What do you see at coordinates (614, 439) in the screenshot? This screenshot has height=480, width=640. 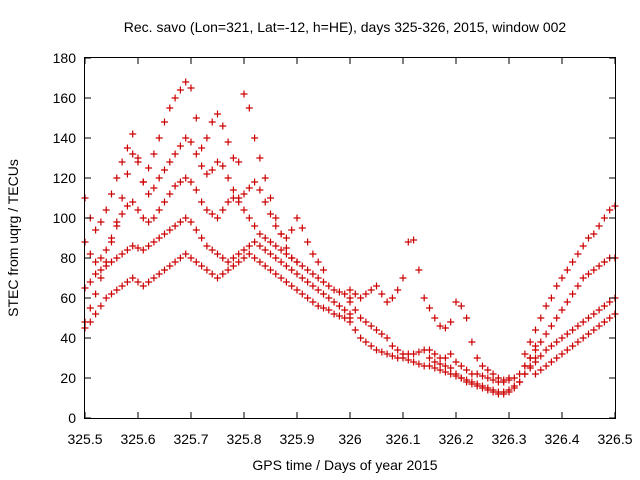 I see `x-tick-label: 326.5` at bounding box center [614, 439].